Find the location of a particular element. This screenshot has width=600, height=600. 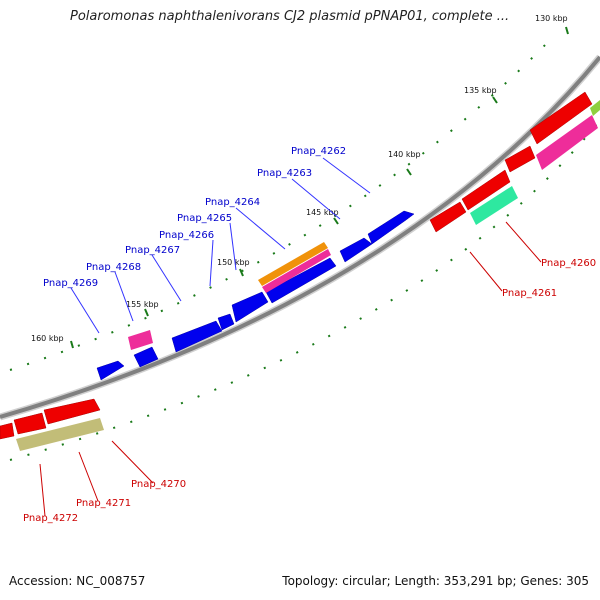

gene-label-pnap-4261: Pnap_4261 is located at coordinates (529, 293).